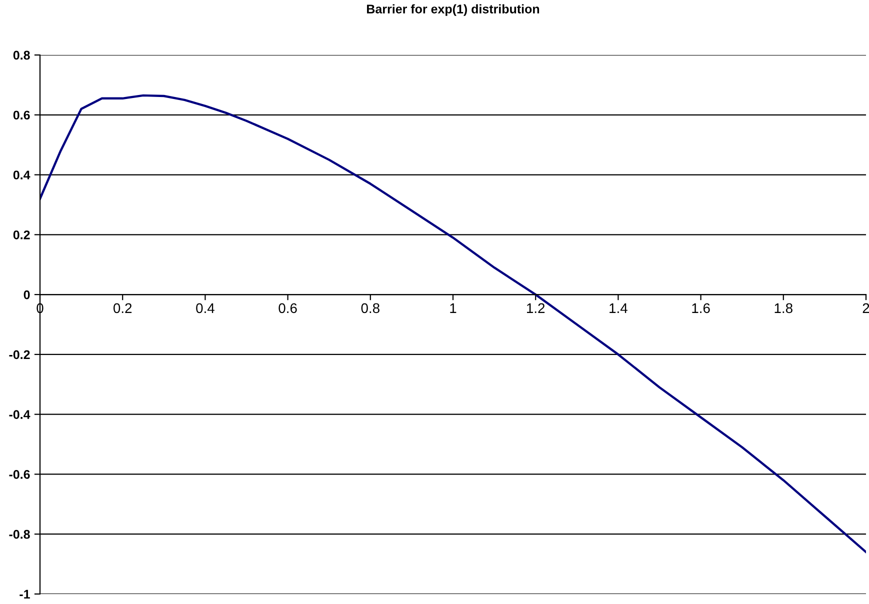 The height and width of the screenshot is (604, 869). Describe the element at coordinates (25, 594) in the screenshot. I see `y-tick-label: -1` at that location.